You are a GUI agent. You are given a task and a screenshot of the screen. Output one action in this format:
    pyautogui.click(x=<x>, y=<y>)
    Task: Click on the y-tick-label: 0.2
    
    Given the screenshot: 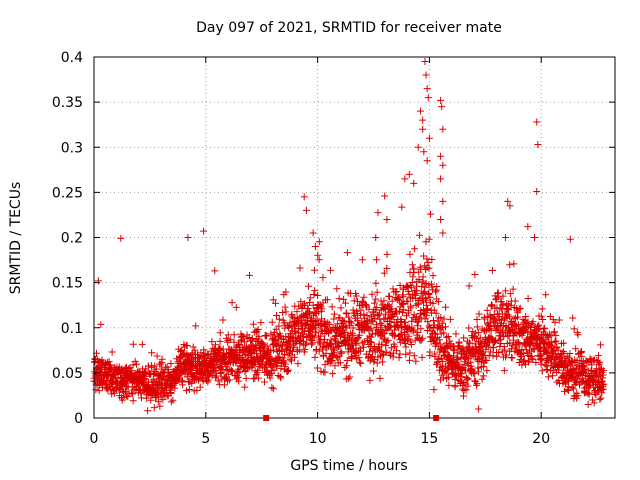 What is the action you would take?
    pyautogui.click(x=72, y=239)
    